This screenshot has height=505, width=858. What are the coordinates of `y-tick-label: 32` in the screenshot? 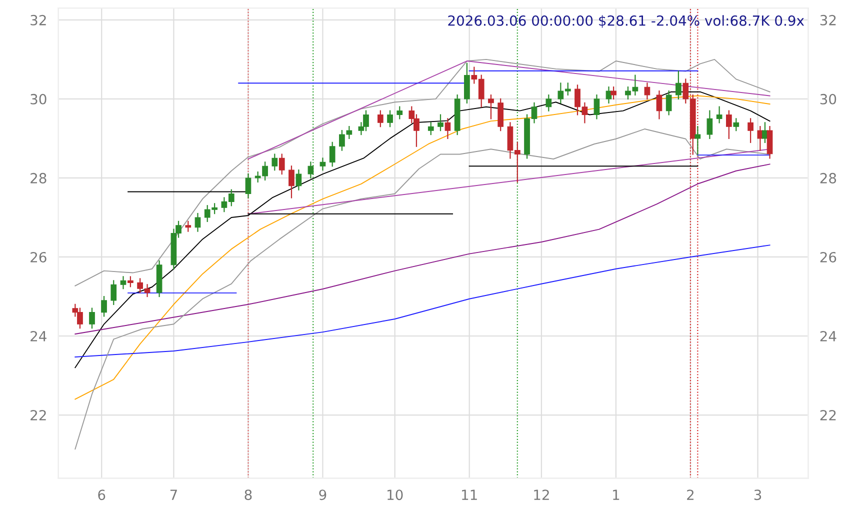 It's located at (38, 20).